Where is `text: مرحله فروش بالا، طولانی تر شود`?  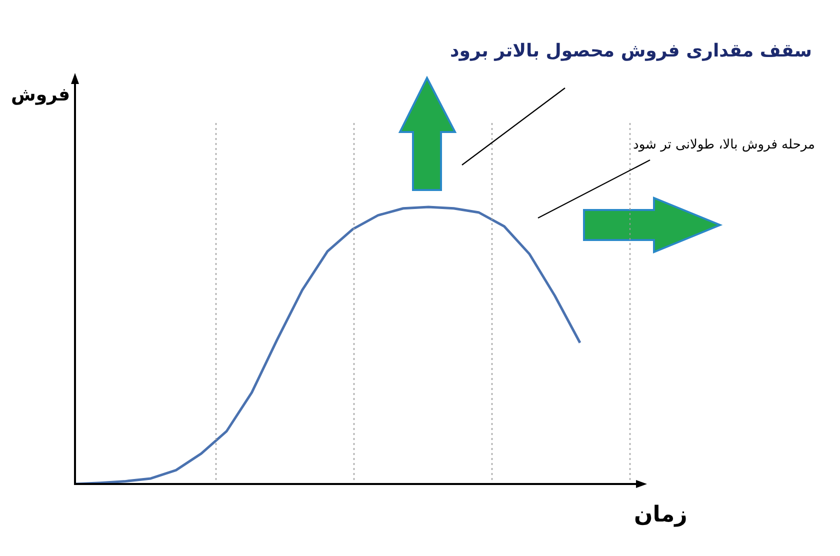
text: مرحله فروش بالا، طولانی تر شود is located at coordinates (724, 144).